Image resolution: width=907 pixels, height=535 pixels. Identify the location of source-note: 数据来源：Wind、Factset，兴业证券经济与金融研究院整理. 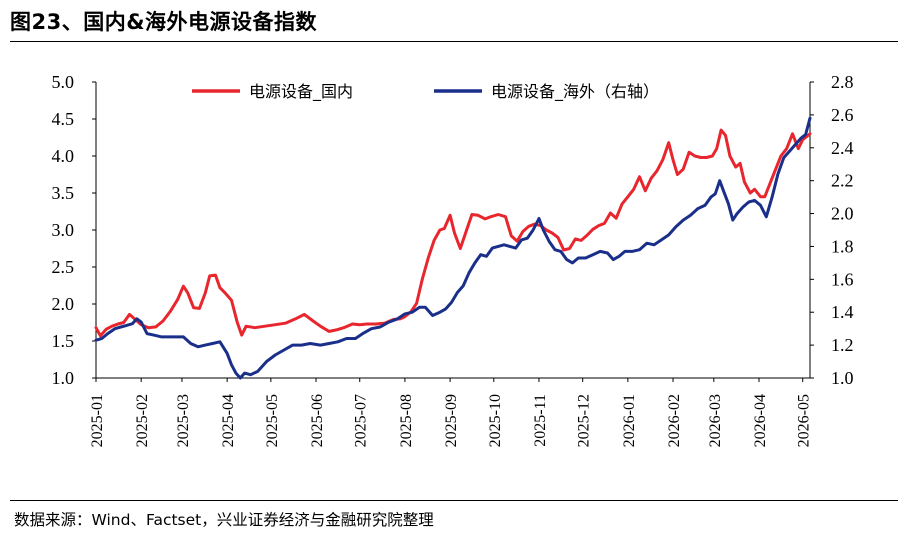
(224, 520).